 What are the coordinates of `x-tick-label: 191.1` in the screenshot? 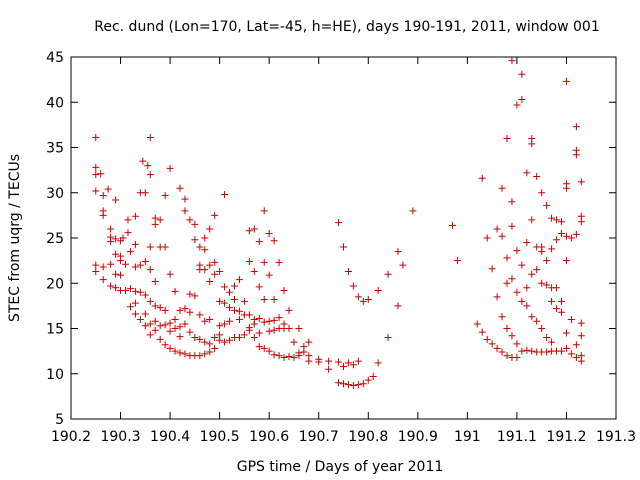 It's located at (517, 437).